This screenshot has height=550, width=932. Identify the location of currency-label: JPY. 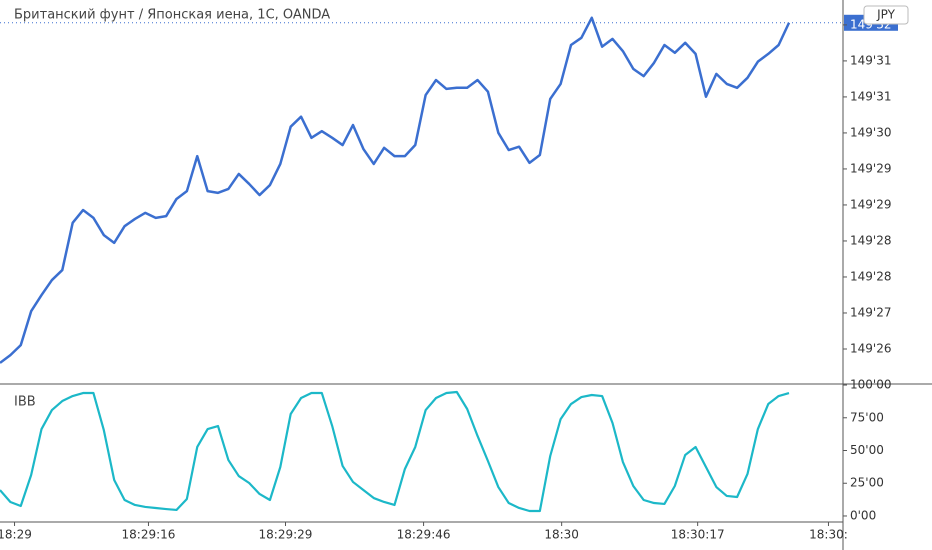
(886, 15).